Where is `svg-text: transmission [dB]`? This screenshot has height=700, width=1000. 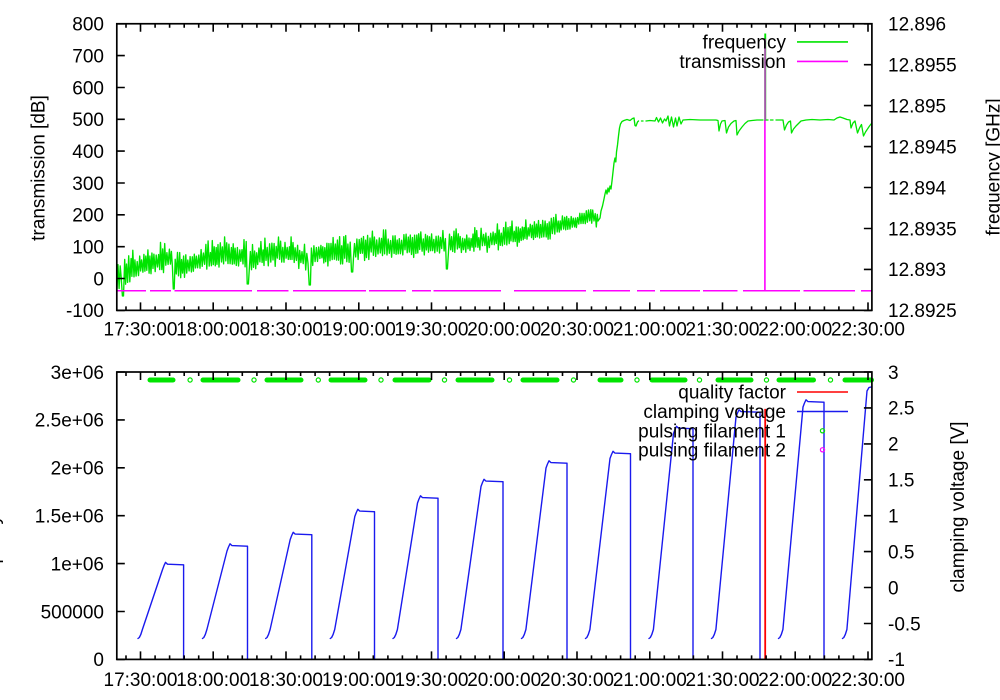 svg-text: transmission [dB] is located at coordinates (39, 168).